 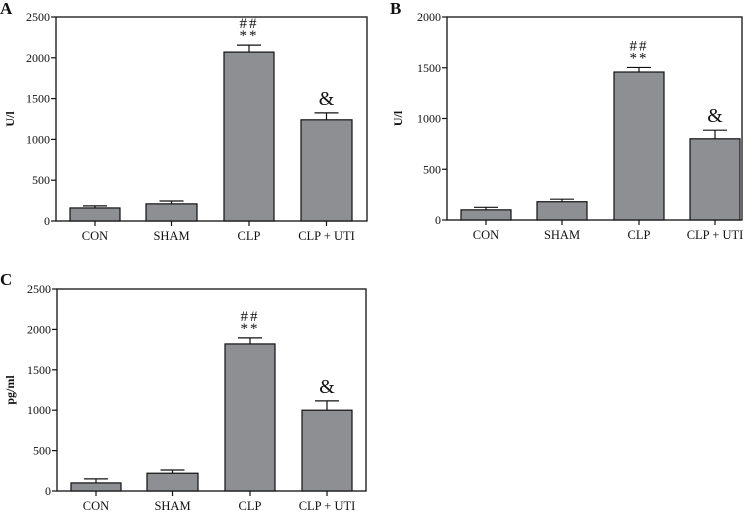 I want to click on y-axis-label: pg/ml, so click(x=10, y=390).